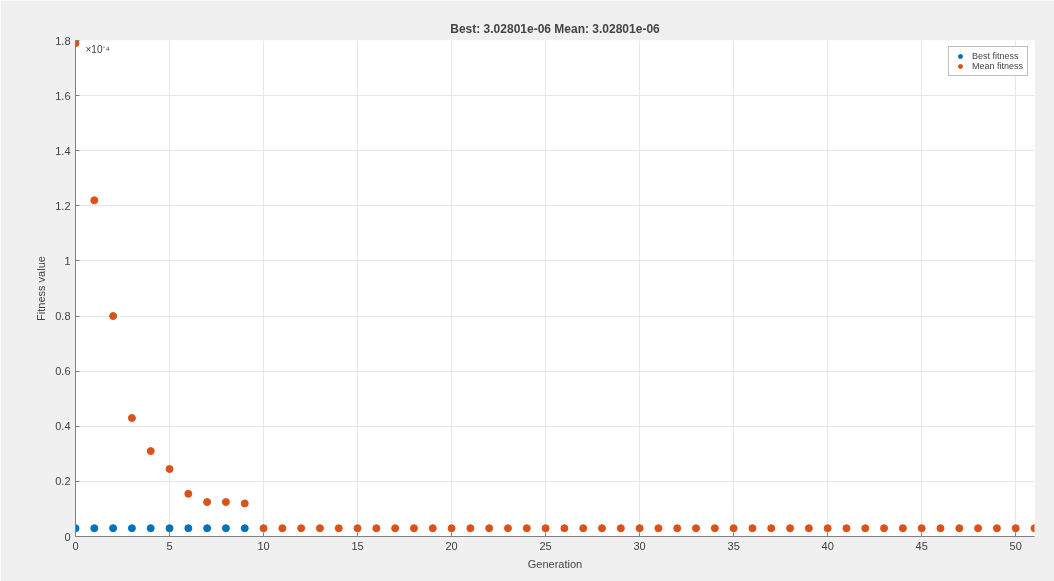  What do you see at coordinates (555, 563) in the screenshot?
I see `x-axis-title: Generation` at bounding box center [555, 563].